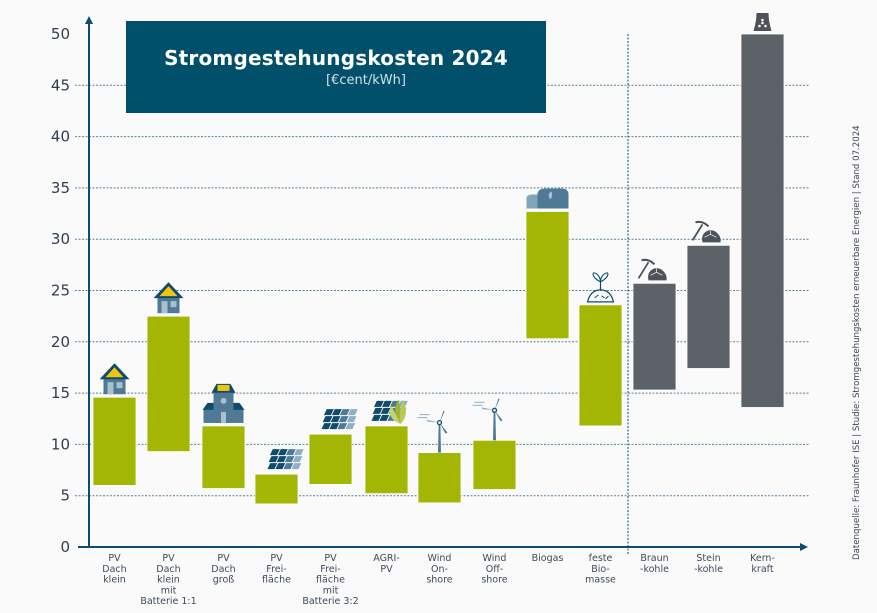 This screenshot has width=877, height=613. I want to click on building-door, so click(223, 417).